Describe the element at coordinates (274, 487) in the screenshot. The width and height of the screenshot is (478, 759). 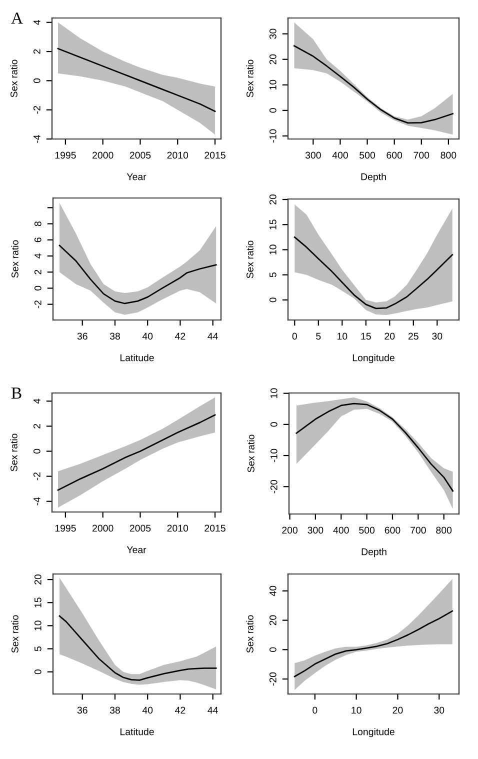
I see `y-tick-label: -20` at that location.